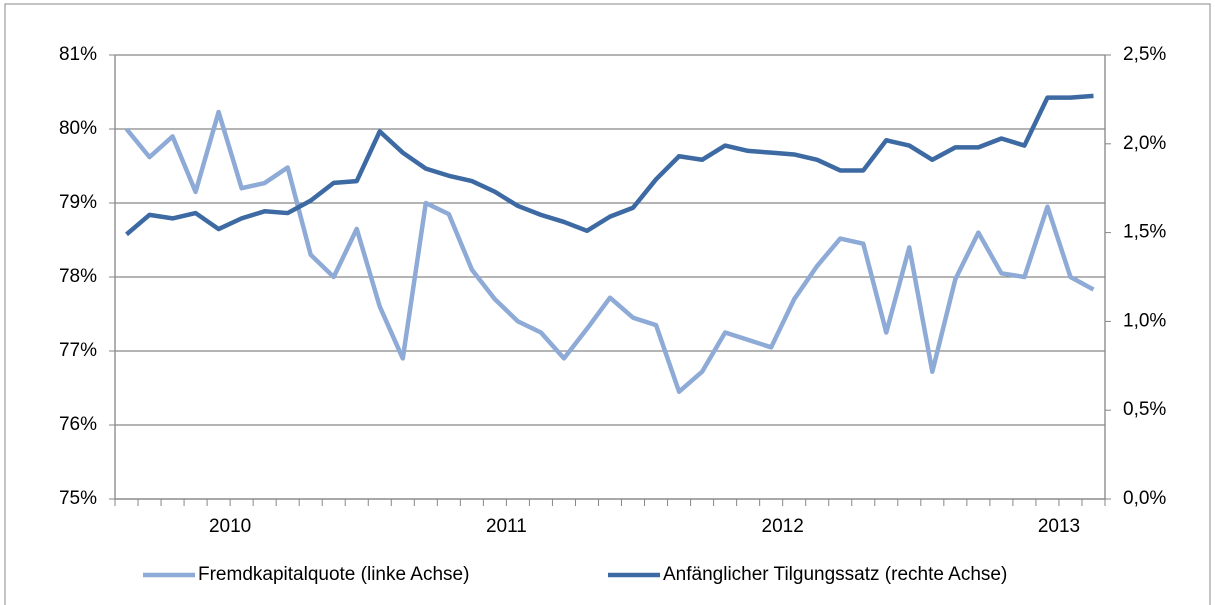  Describe the element at coordinates (333, 574) in the screenshot. I see `legend-label: Fremdkapitalquote (linke Achse)` at that location.